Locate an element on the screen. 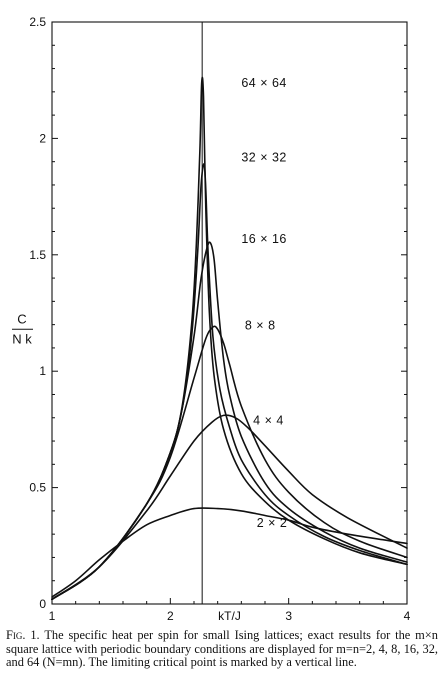 This screenshot has width=444, height=700. series-label: 4 × 4 is located at coordinates (268, 421).